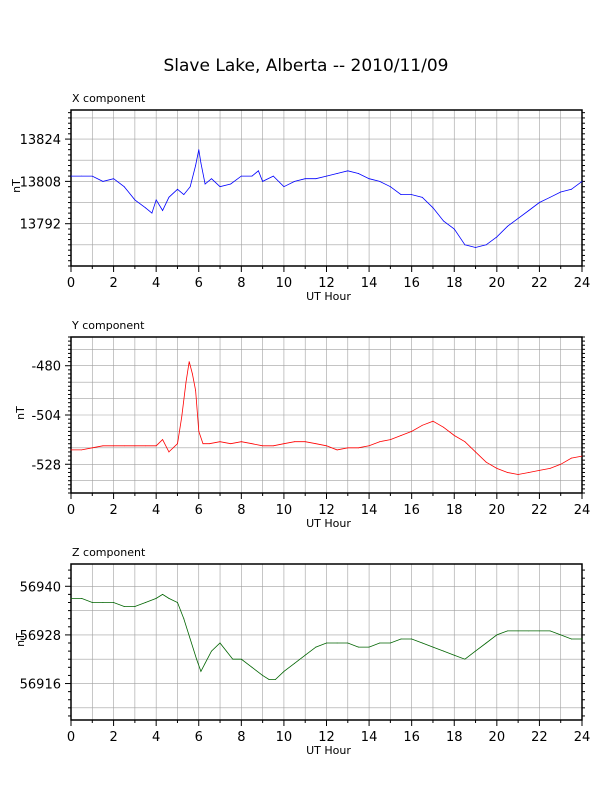 This screenshot has width=612, height=792. Describe the element at coordinates (40, 636) in the screenshot. I see `z-component-ytick-label: 56928` at that location.